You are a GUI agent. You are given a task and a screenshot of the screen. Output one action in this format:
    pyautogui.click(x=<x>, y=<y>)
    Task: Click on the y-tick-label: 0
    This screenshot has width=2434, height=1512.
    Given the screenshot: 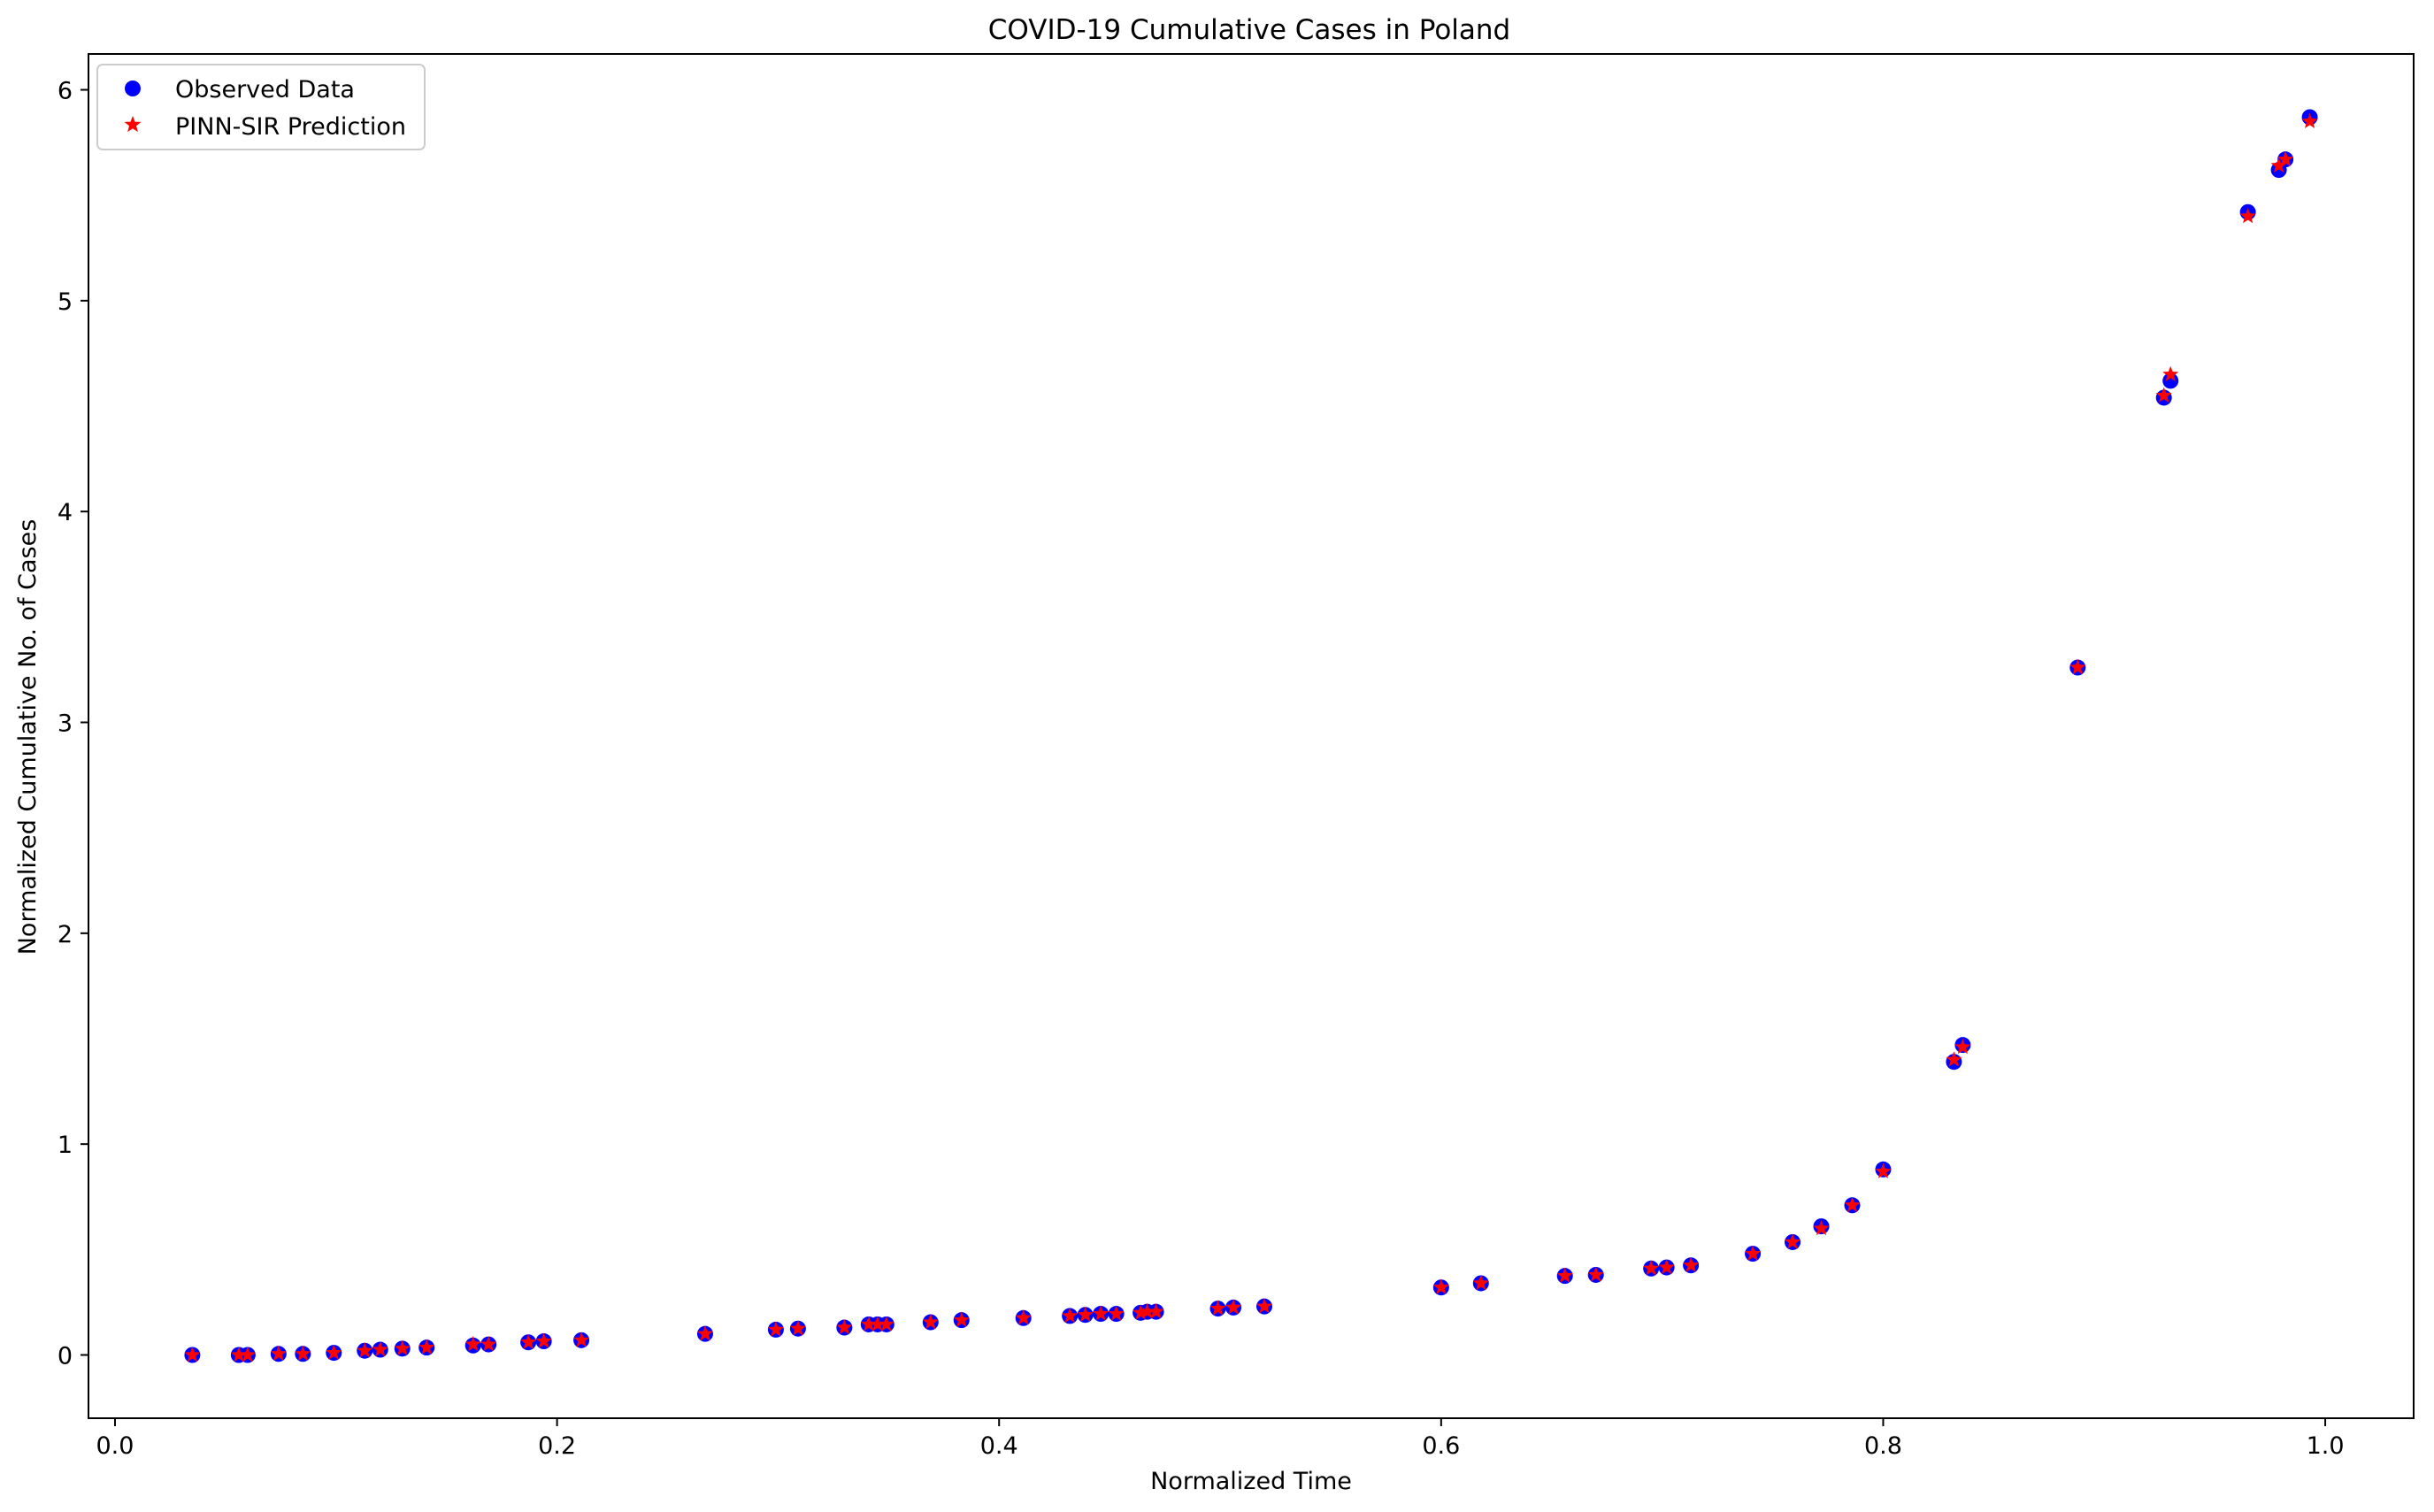 What is the action you would take?
    pyautogui.click(x=65, y=1356)
    